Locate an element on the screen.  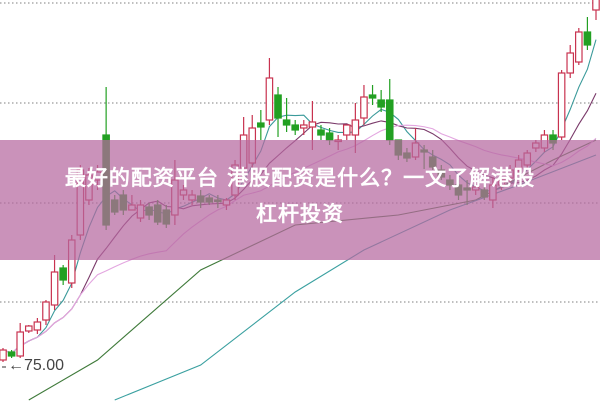
title-line-1: 最好的配资平台 港股配资是什么？一文了解港股 is located at coordinates (300, 178).